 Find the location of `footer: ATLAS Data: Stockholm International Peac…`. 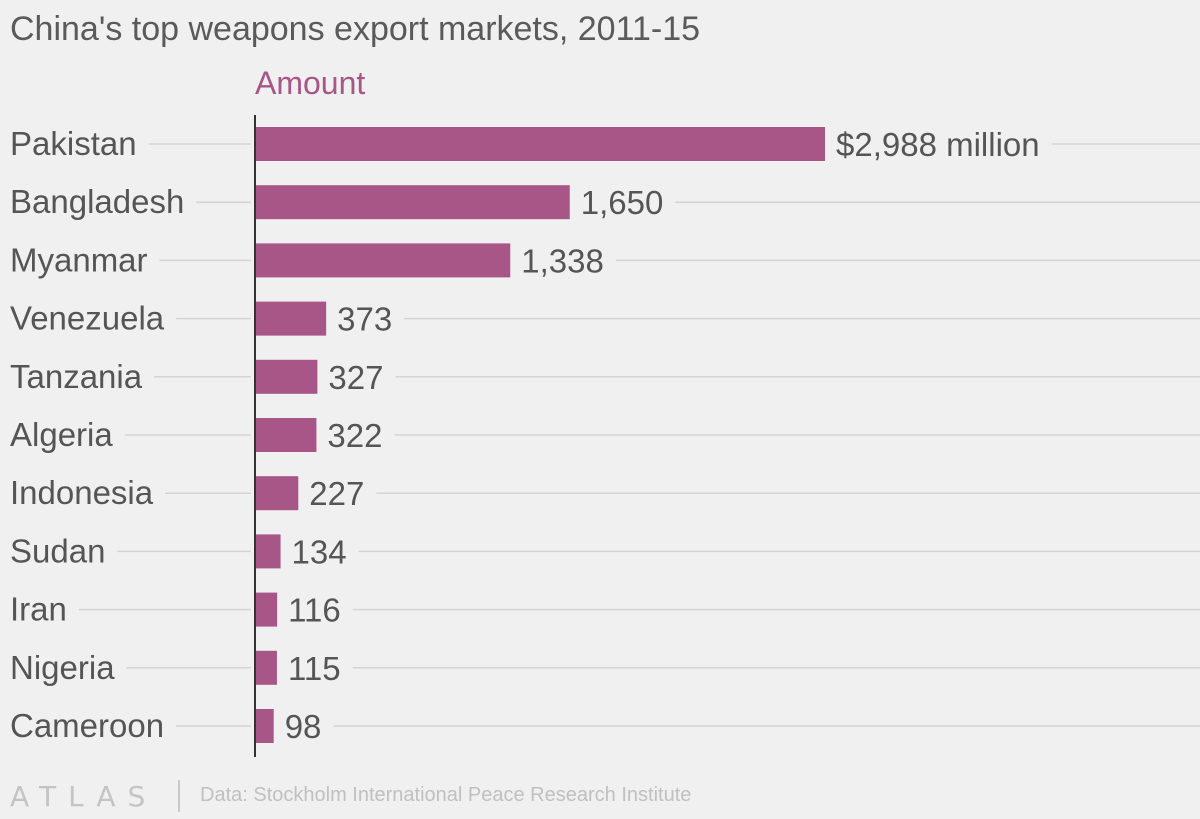

footer: ATLAS Data: Stockholm International Peac… is located at coordinates (600, 794).